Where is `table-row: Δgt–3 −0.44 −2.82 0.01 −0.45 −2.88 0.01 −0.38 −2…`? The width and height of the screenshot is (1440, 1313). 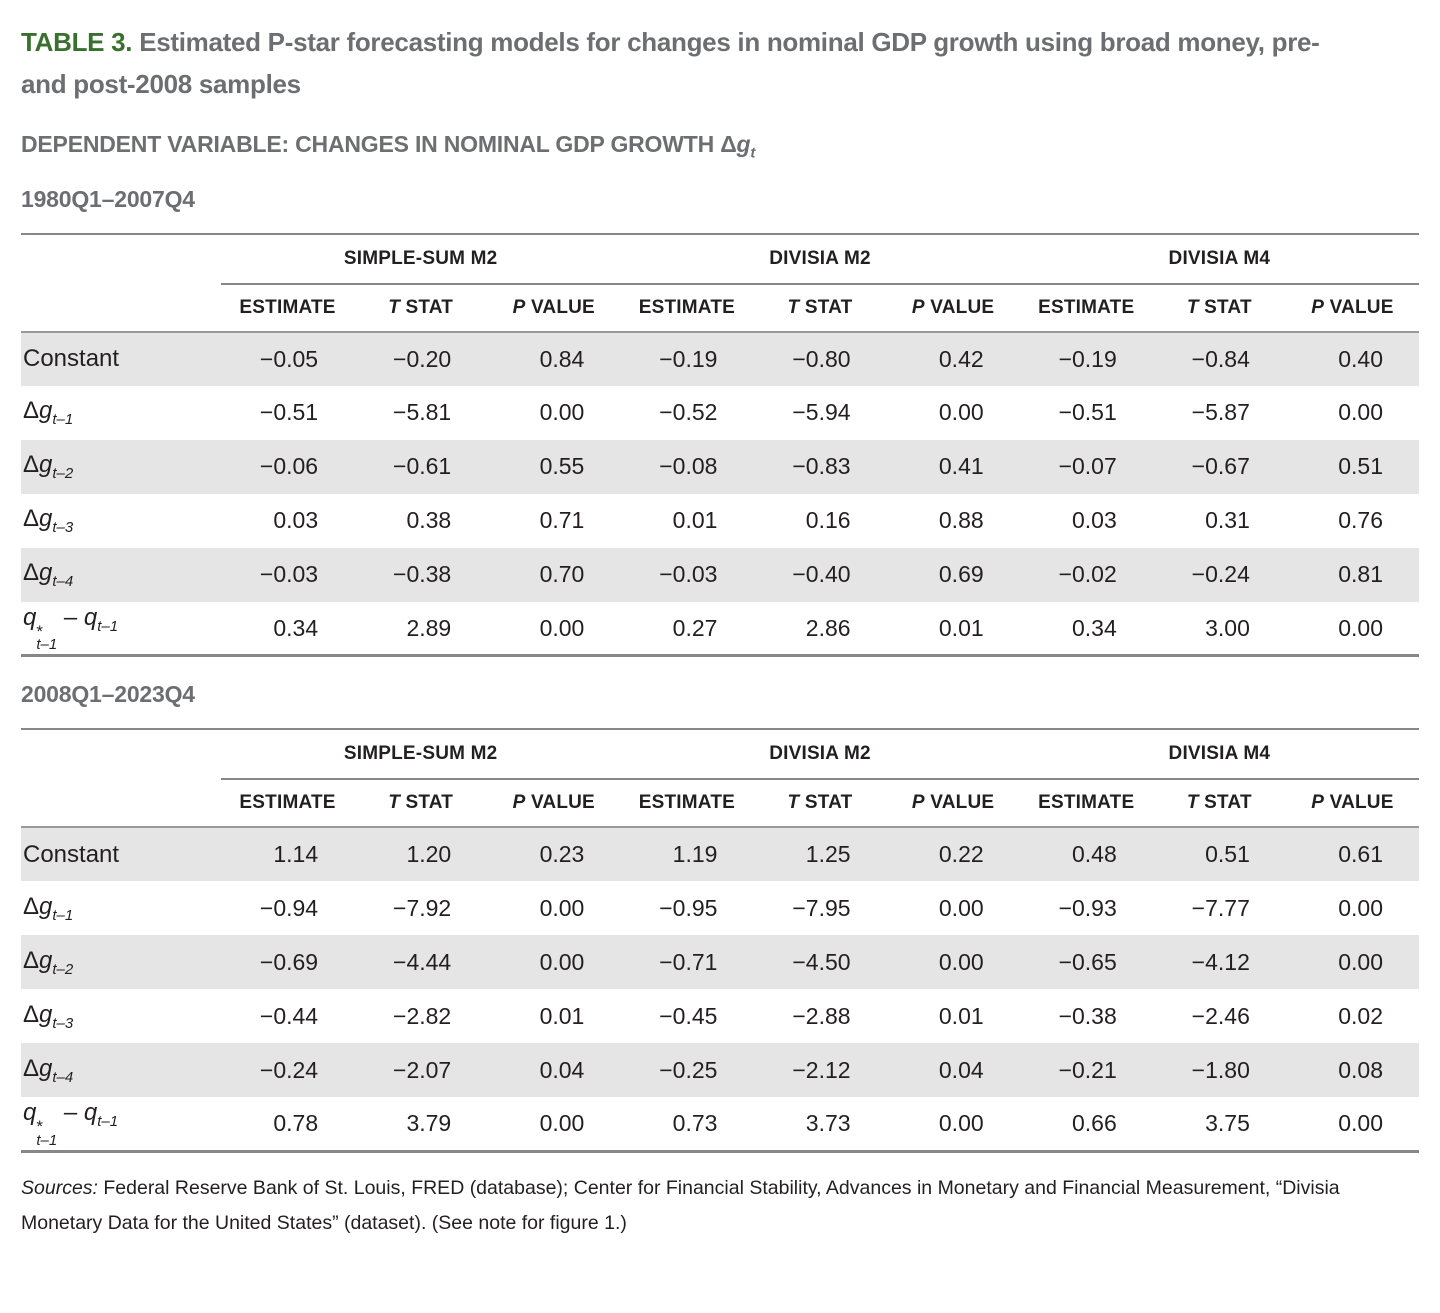
table-row: Δgt–3 −0.44 −2.82 0.01 −0.45 −2.88 0.01 −0.38 −2… is located at coordinates (720, 1016).